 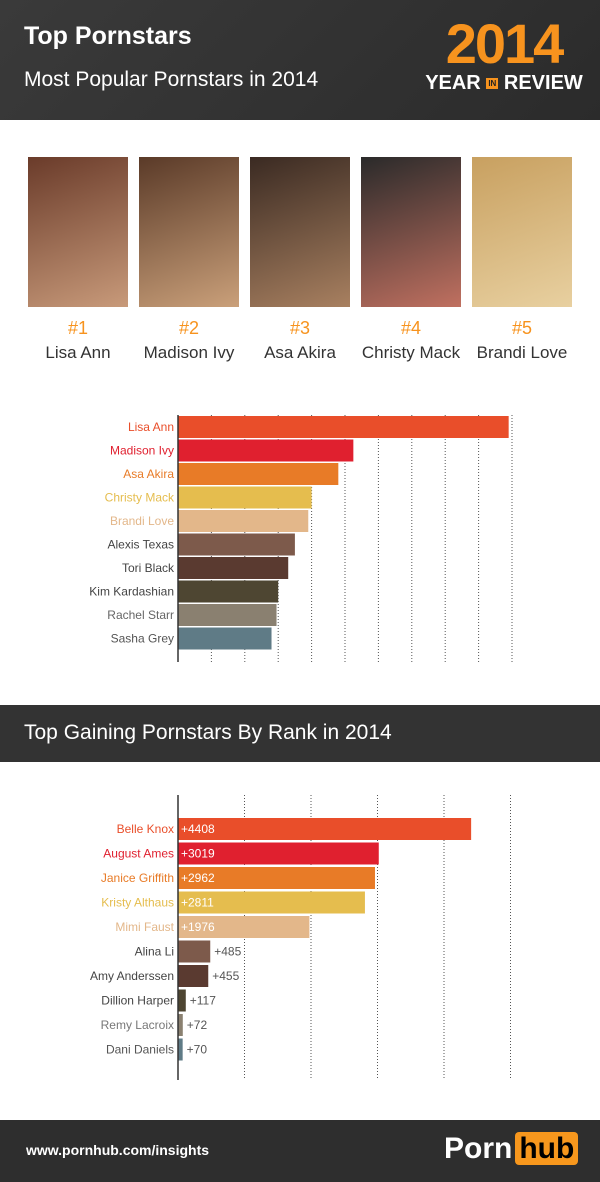 What do you see at coordinates (505, 43) in the screenshot?
I see `year: 2014` at bounding box center [505, 43].